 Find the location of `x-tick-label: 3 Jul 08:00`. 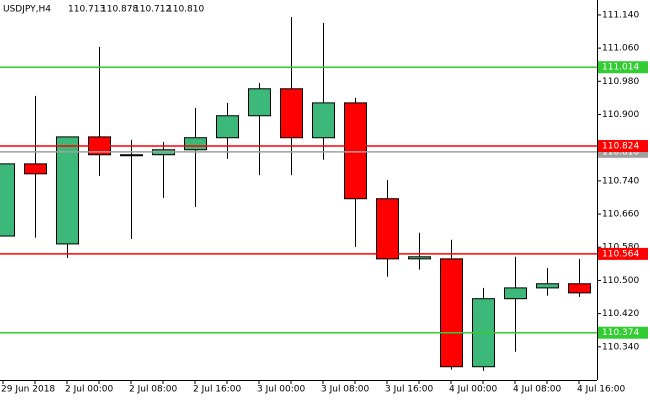

x-tick-label: 3 Jul 08:00 is located at coordinates (345, 390).